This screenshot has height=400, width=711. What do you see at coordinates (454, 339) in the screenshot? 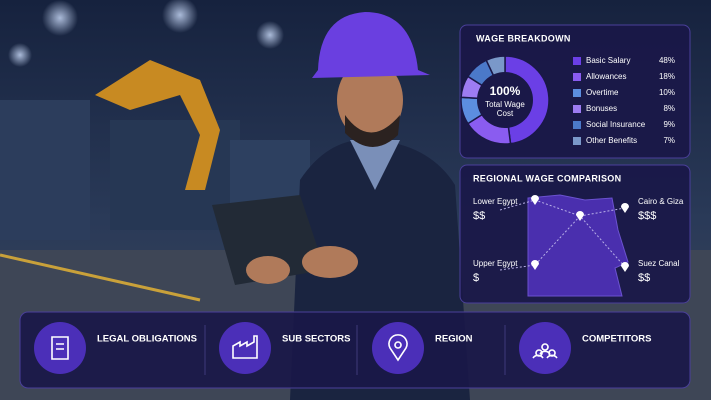
I see `nav-label: REGION` at bounding box center [454, 339].